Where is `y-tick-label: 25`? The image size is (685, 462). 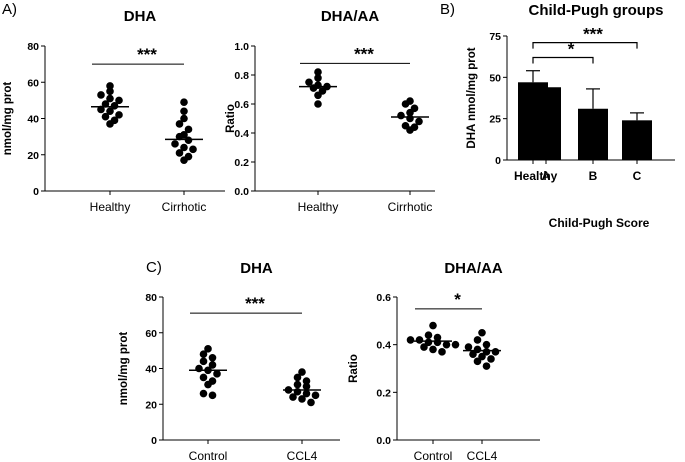
y-tick-label: 25 is located at coordinates (495, 120).